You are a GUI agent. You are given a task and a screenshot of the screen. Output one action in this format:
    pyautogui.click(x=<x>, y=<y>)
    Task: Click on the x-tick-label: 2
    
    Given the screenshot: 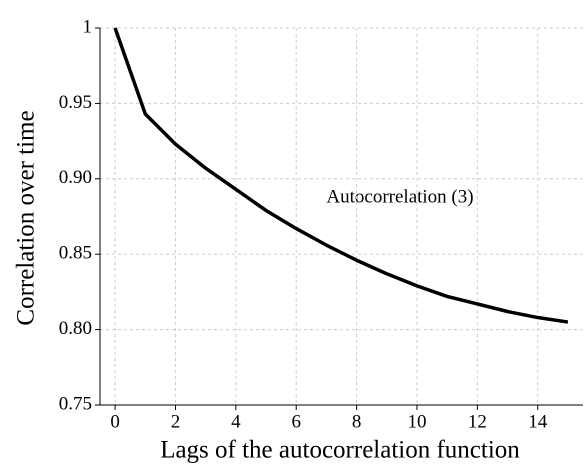 What is the action you would take?
    pyautogui.click(x=176, y=421)
    